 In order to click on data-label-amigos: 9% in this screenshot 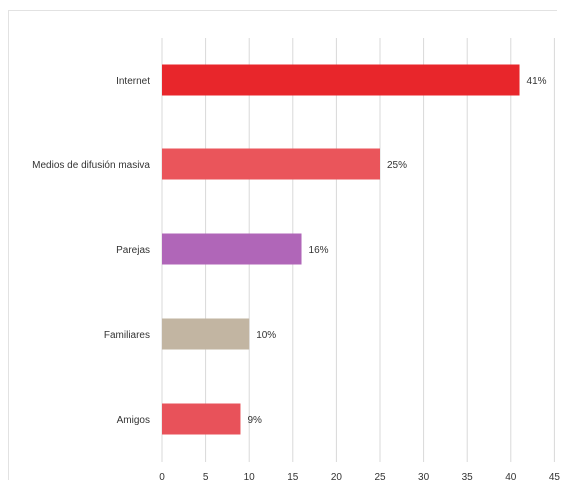, I will do `click(254, 420)`.